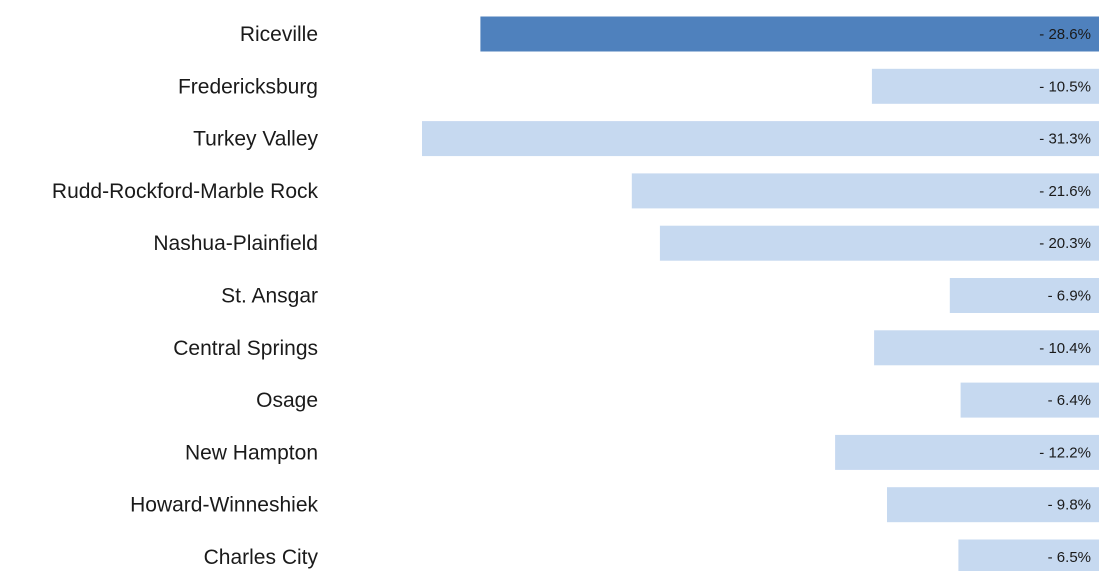 The image size is (1099, 571). I want to click on category-label: Fredericksburg, so click(248, 86).